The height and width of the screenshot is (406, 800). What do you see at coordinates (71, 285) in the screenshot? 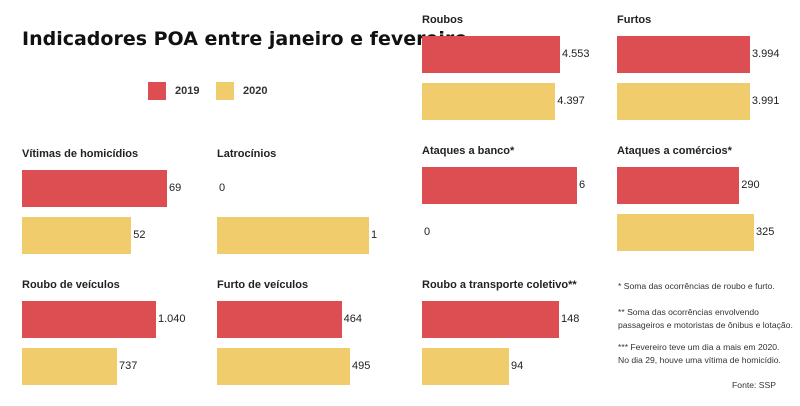
I see `panel-title-roubo-de-veiculos: Roubo de veículos` at bounding box center [71, 285].